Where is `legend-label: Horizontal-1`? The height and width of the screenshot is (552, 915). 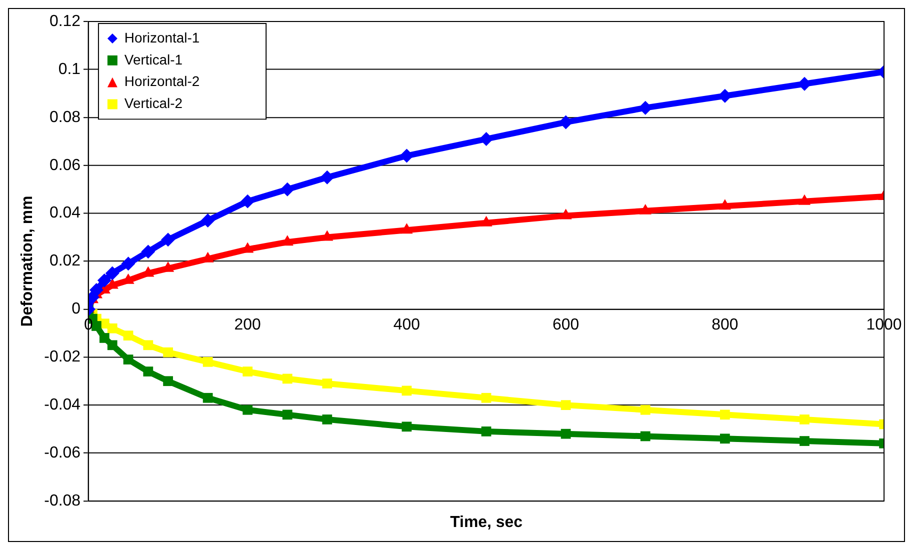 legend-label: Horizontal-1 is located at coordinates (162, 37).